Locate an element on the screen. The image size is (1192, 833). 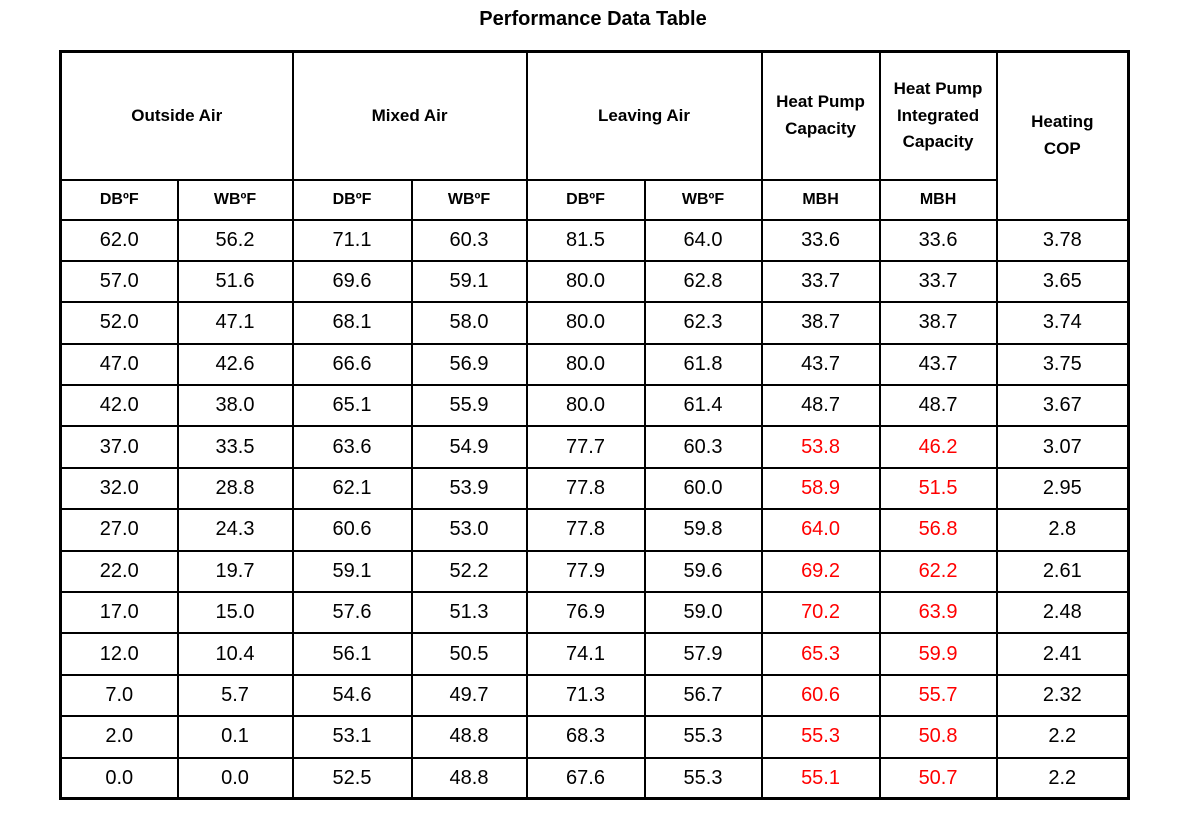
cell-la-db: 81.5 is located at coordinates (585, 240).